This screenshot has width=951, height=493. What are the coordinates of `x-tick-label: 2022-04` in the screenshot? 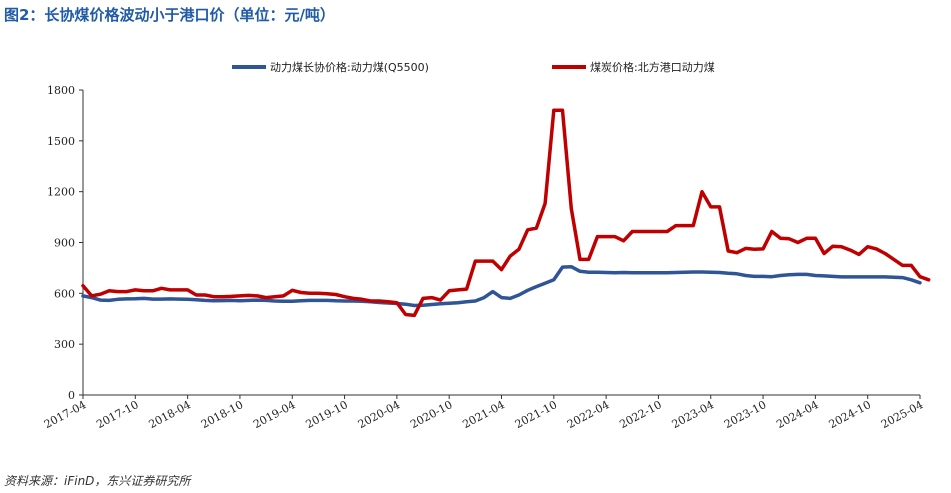 It's located at (588, 414).